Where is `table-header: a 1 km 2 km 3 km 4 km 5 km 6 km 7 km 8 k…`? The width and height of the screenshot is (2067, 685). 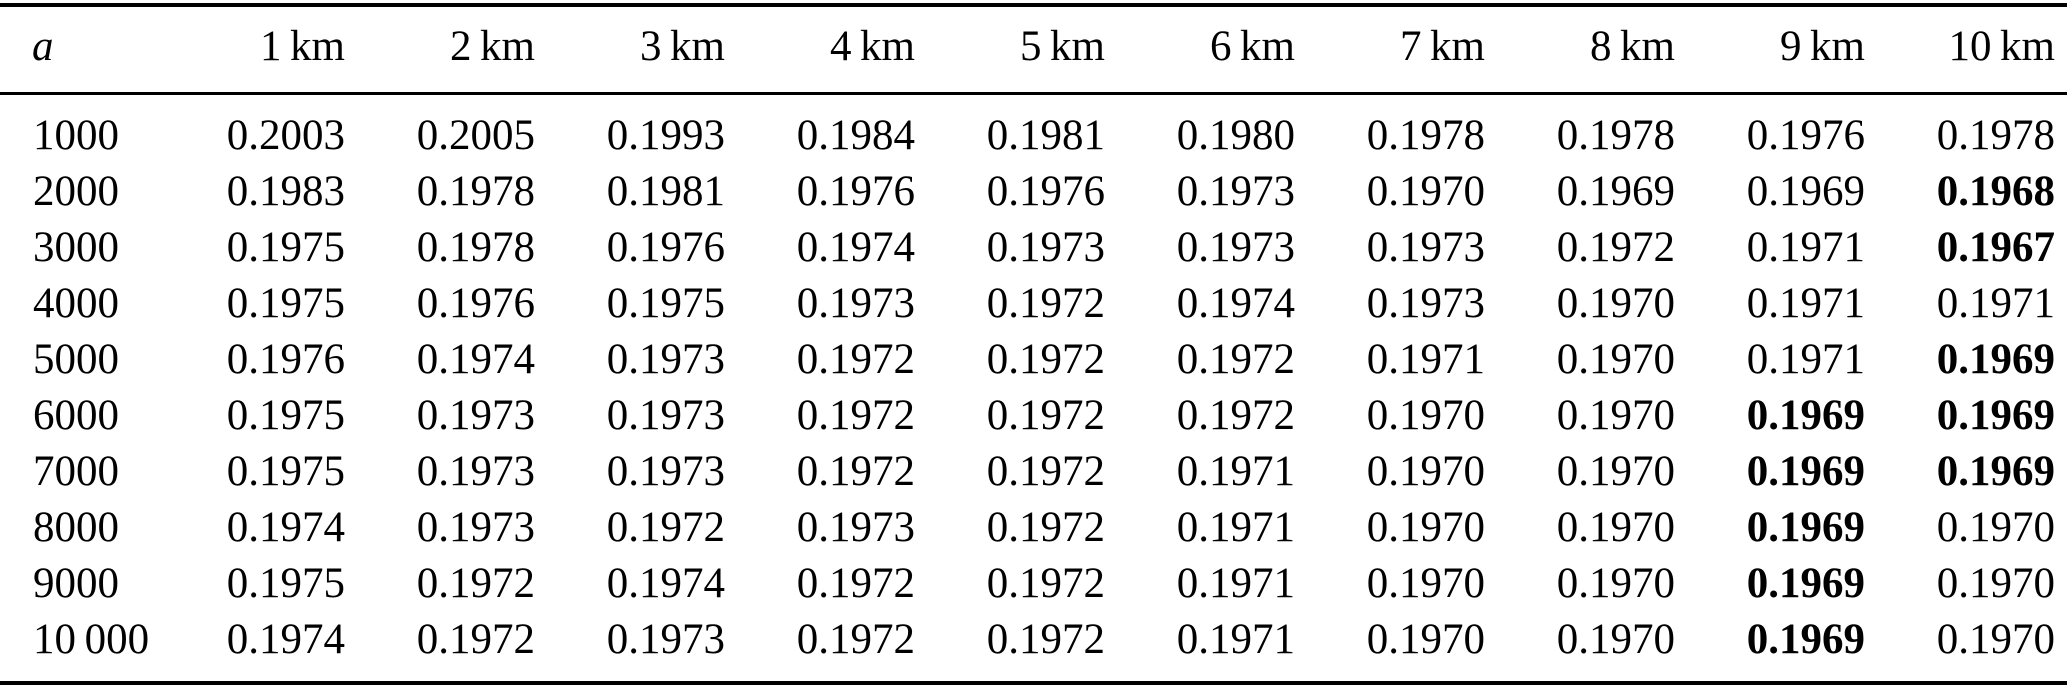
table-header: a 1 km 2 km 3 km 4 km 5 km 6 km 7 km 8 k… is located at coordinates (1033, 50).